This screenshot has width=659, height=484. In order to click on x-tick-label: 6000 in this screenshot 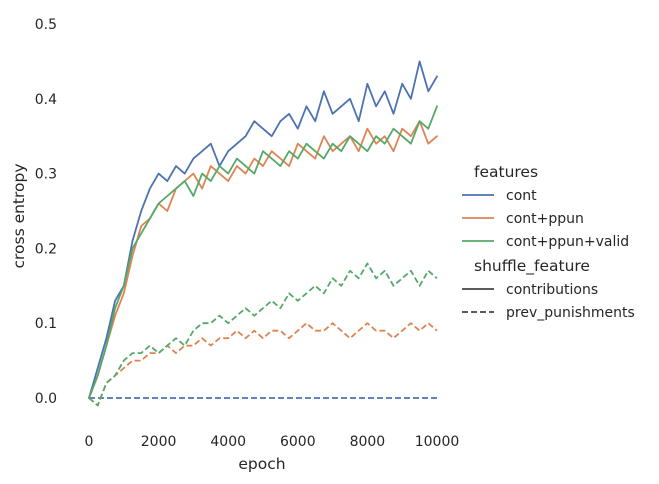, I will do `click(298, 442)`.